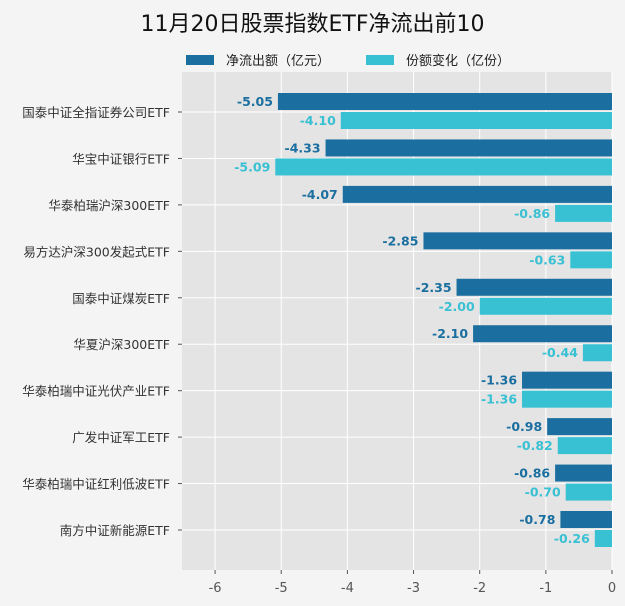 The height and width of the screenshot is (606, 625). Describe the element at coordinates (215, 588) in the screenshot. I see `x-tick-label: -6` at that location.